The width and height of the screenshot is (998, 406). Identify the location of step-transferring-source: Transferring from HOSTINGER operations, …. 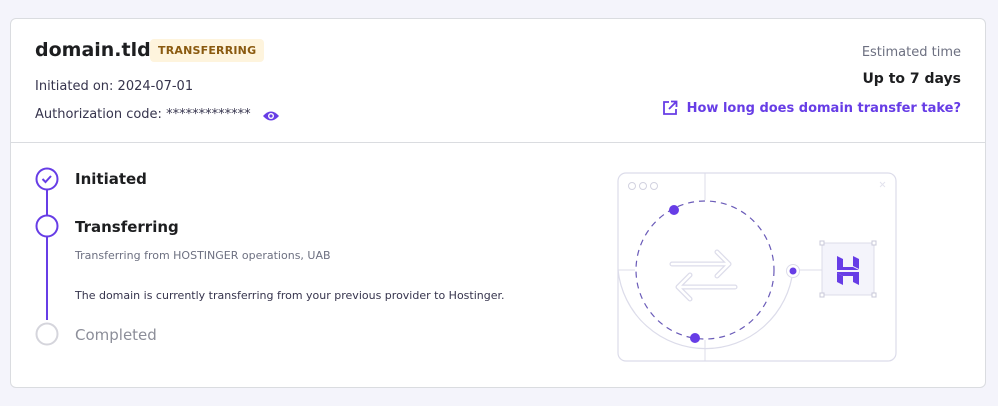
(203, 255).